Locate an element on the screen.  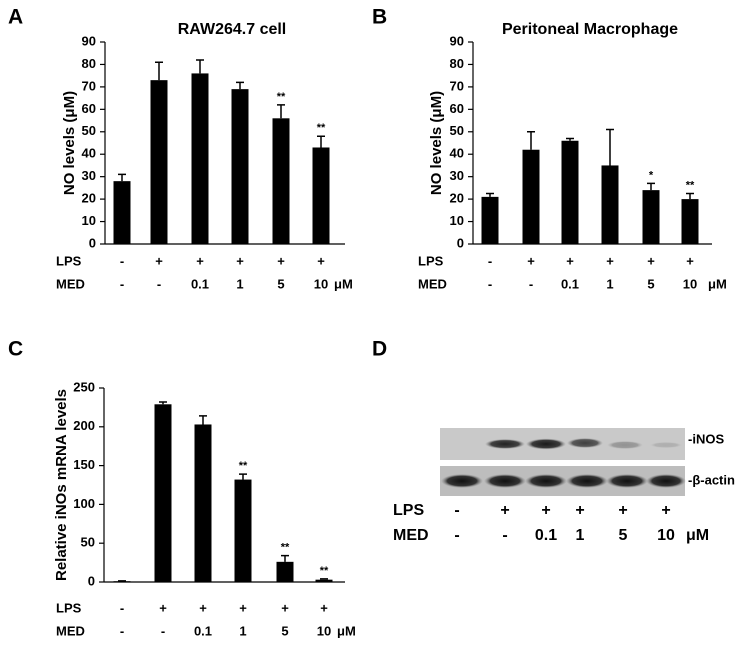
y-tick-label: 40 is located at coordinates (89, 153).